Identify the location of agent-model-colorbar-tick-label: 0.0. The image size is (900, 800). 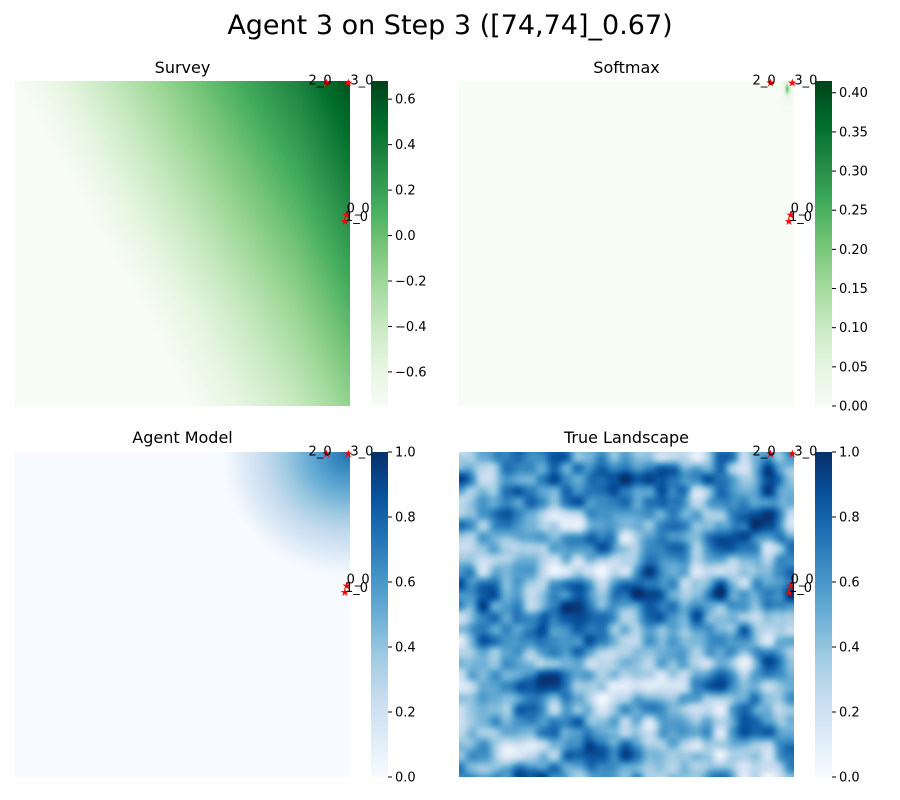
(405, 778).